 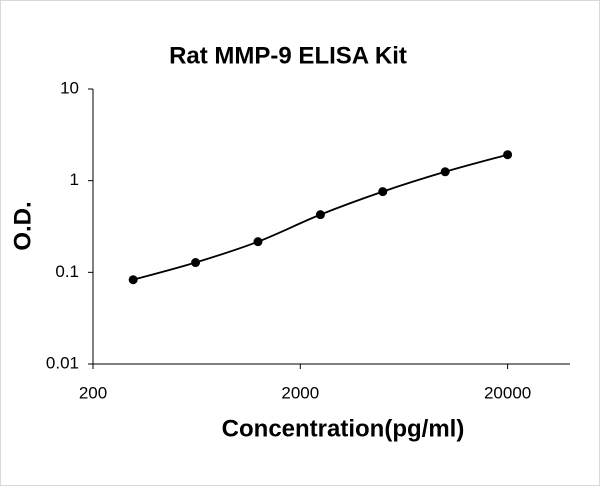 I want to click on x-tick-label: 200, so click(x=93, y=392).